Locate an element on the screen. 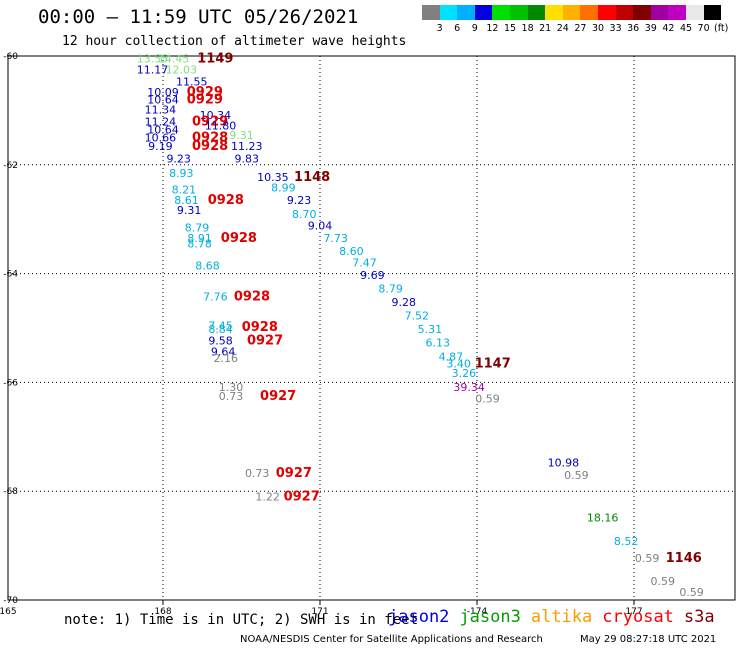  data-point-label: 18.16 is located at coordinates (603, 517).